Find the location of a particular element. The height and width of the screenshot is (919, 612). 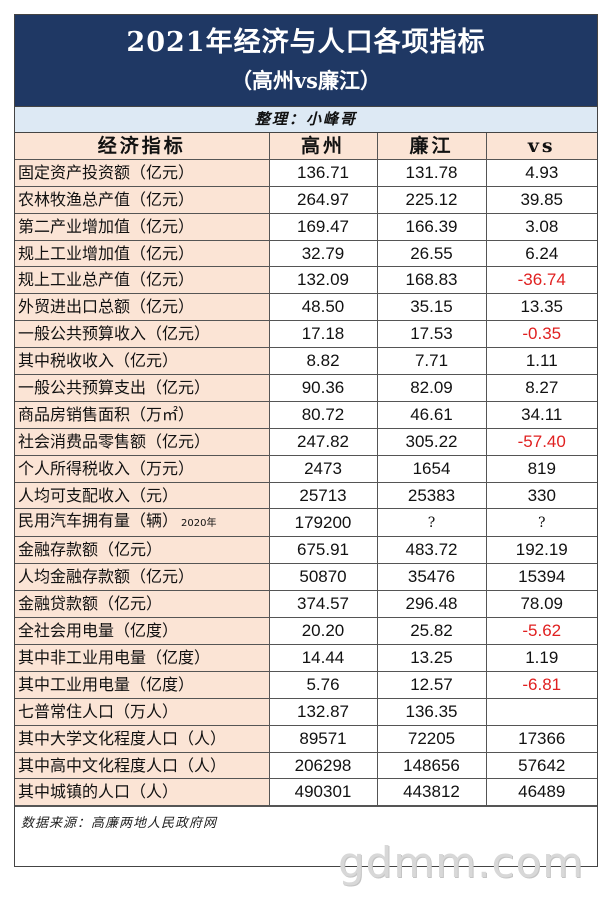

row-label: 其中高中文化程度人口（人） is located at coordinates (142, 765).